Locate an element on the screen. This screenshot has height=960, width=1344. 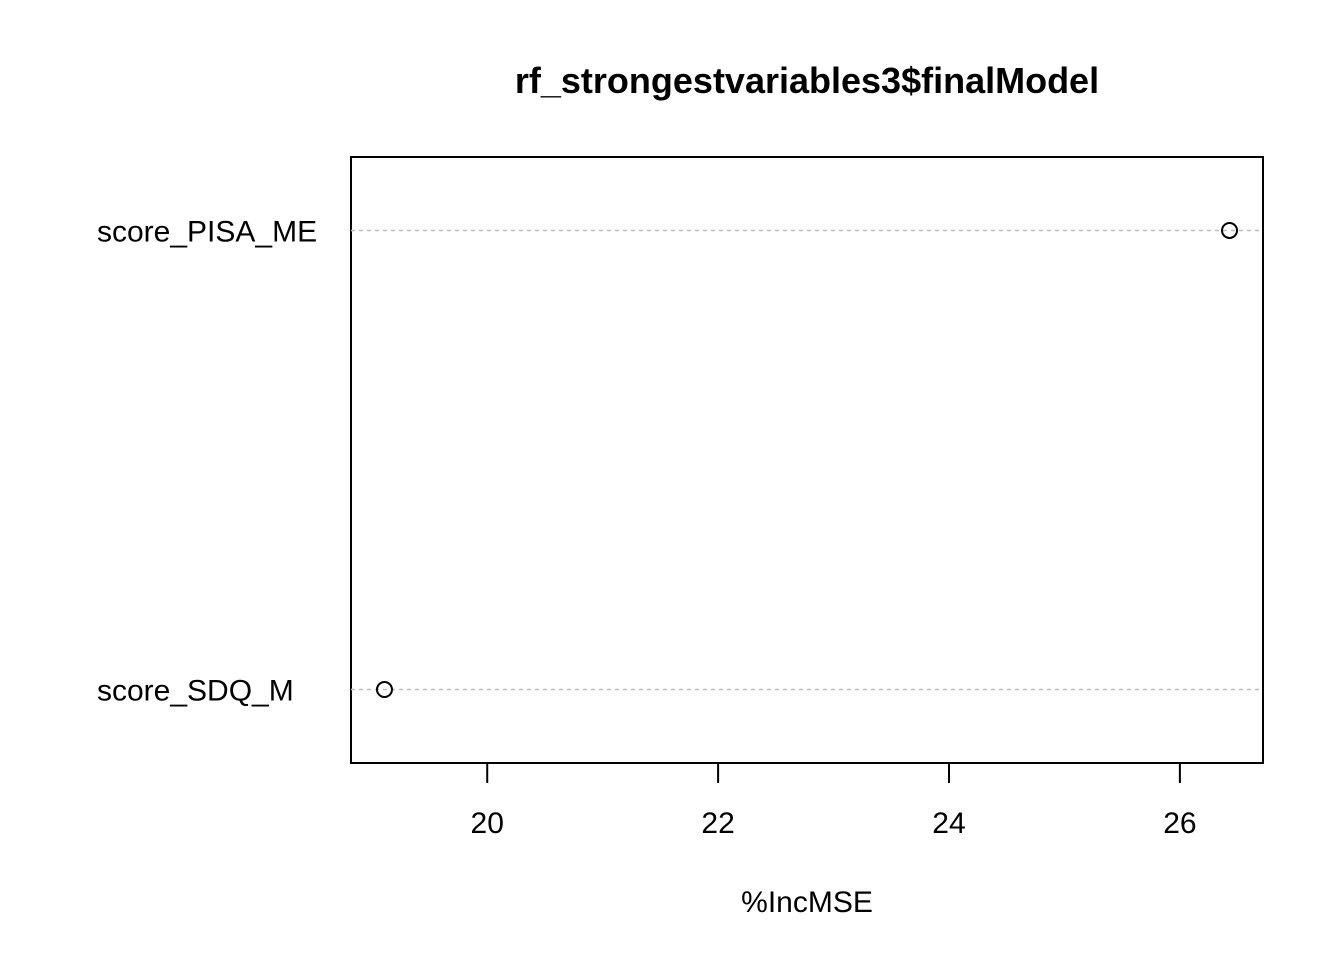
y-category-label: score_PISA_ME is located at coordinates (207, 231).